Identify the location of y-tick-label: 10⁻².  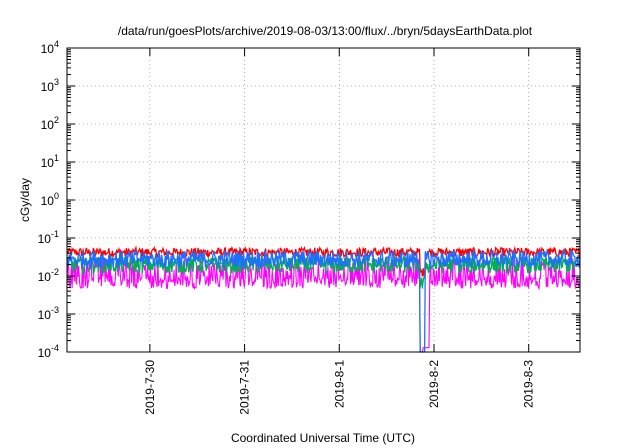
(48, 275).